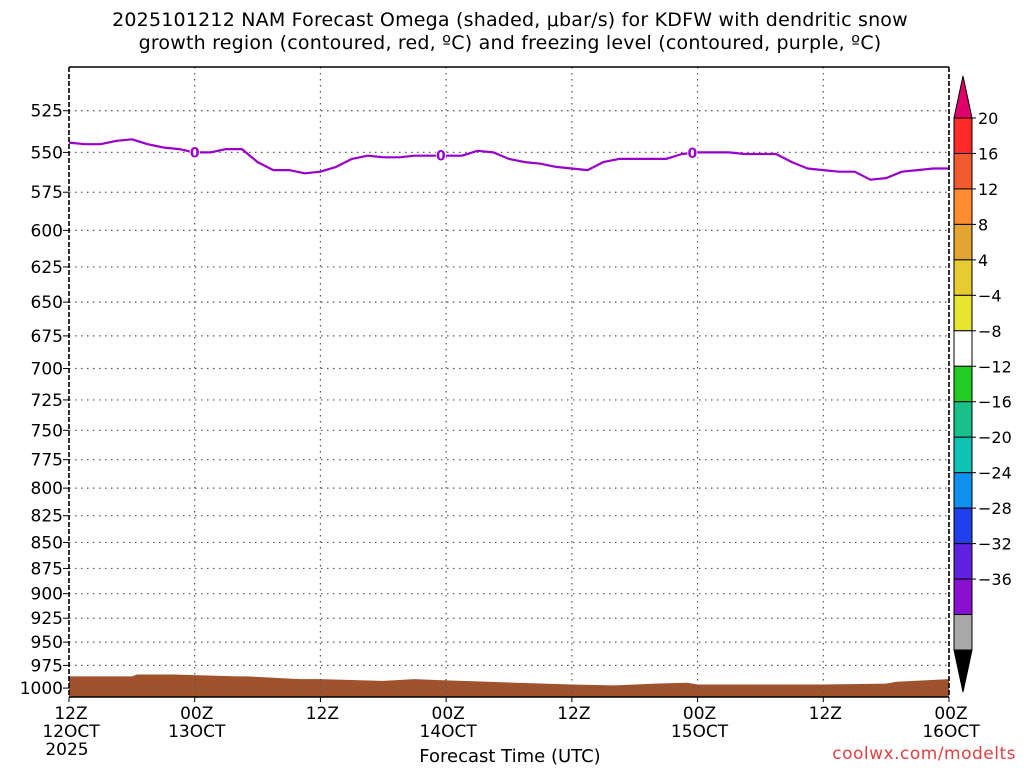 This screenshot has width=1024, height=768. Describe the element at coordinates (990, 331) in the screenshot. I see `colorbar-label: −8` at that location.